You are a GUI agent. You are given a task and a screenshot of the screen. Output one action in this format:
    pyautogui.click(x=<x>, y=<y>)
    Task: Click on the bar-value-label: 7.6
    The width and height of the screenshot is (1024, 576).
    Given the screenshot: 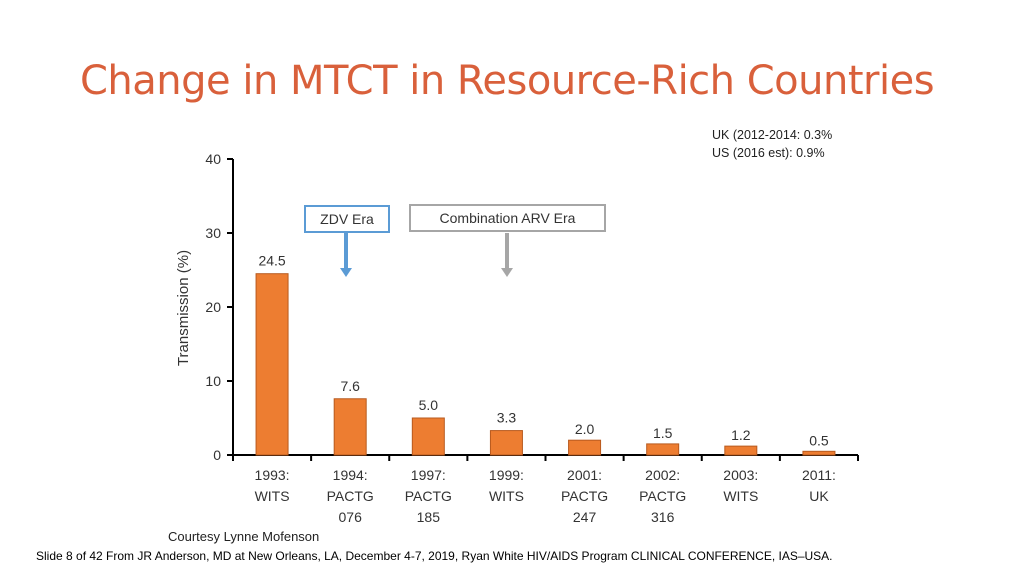 What is the action you would take?
    pyautogui.click(x=350, y=386)
    